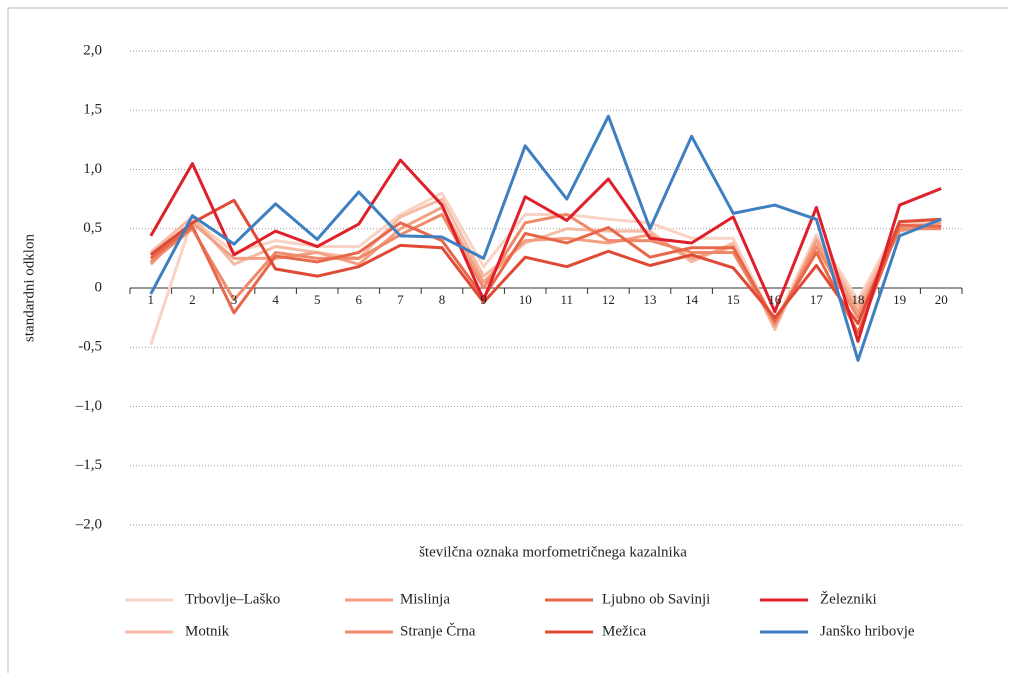 The image size is (1016, 673). I want to click on x-tick-label: 17, so click(817, 299).